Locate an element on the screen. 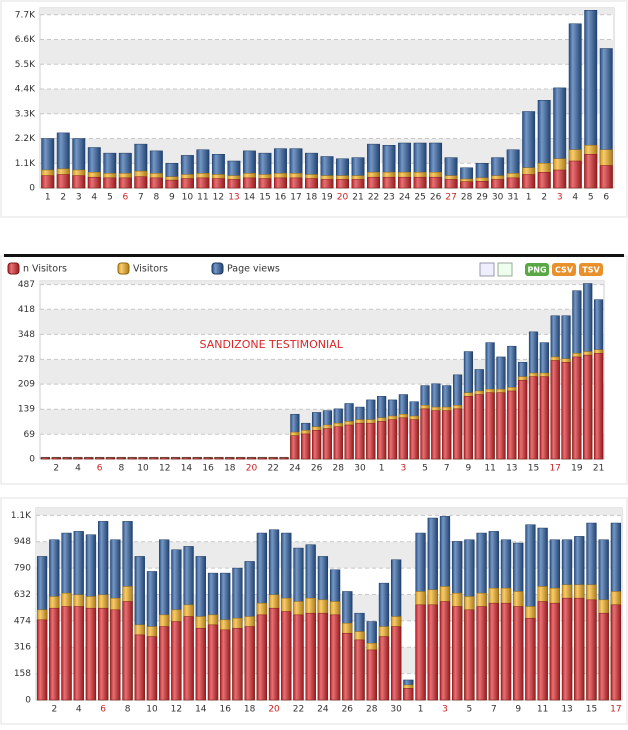 Image resolution: width=628 pixels, height=730 pixels. x-tick-label: 18 is located at coordinates (230, 469).